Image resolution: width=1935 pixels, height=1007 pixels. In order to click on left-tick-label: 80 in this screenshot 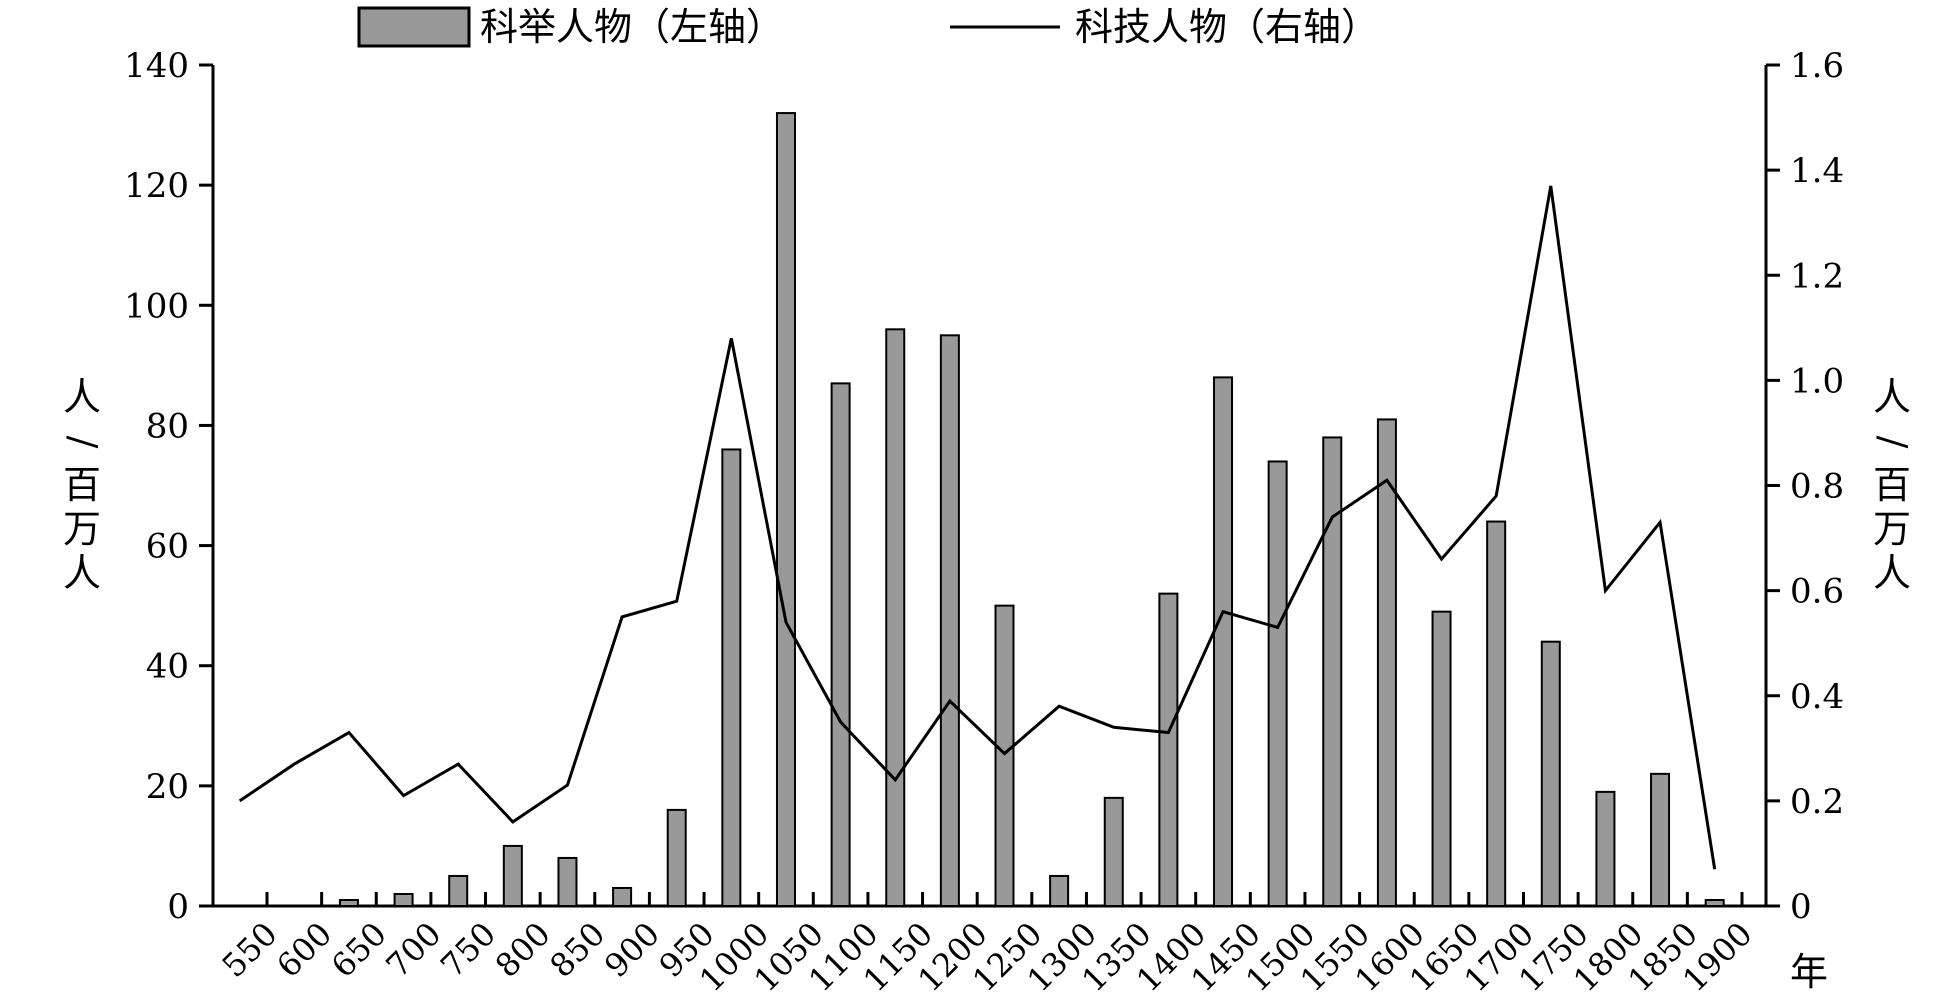, I will do `click(167, 426)`.